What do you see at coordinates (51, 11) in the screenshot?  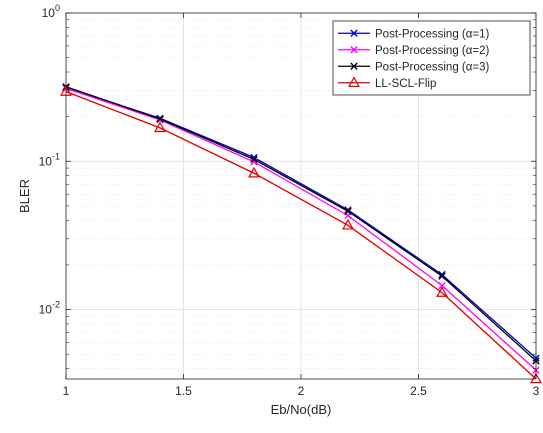 I see `y-tick-label: 10⁰` at bounding box center [51, 11].